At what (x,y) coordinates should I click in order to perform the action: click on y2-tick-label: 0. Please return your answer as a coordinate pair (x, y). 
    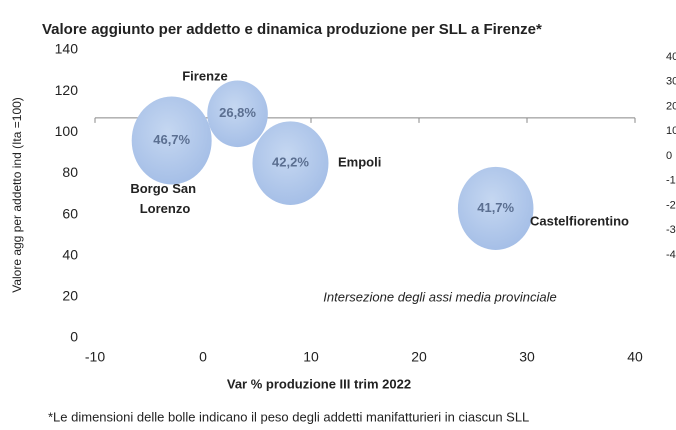
    Looking at the image, I should click on (669, 156).